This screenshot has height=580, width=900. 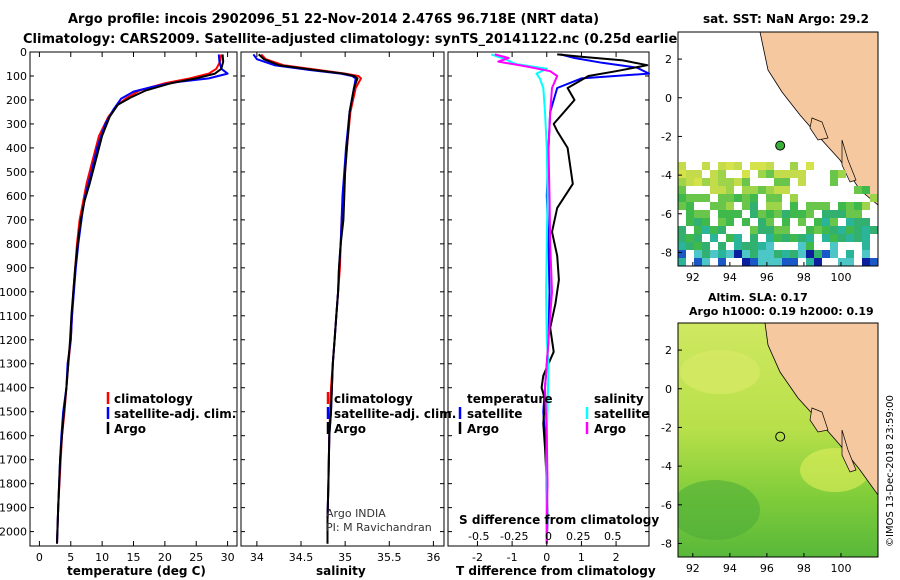 What do you see at coordinates (257, 557) in the screenshot?
I see `xtick-label: 34` at bounding box center [257, 557].